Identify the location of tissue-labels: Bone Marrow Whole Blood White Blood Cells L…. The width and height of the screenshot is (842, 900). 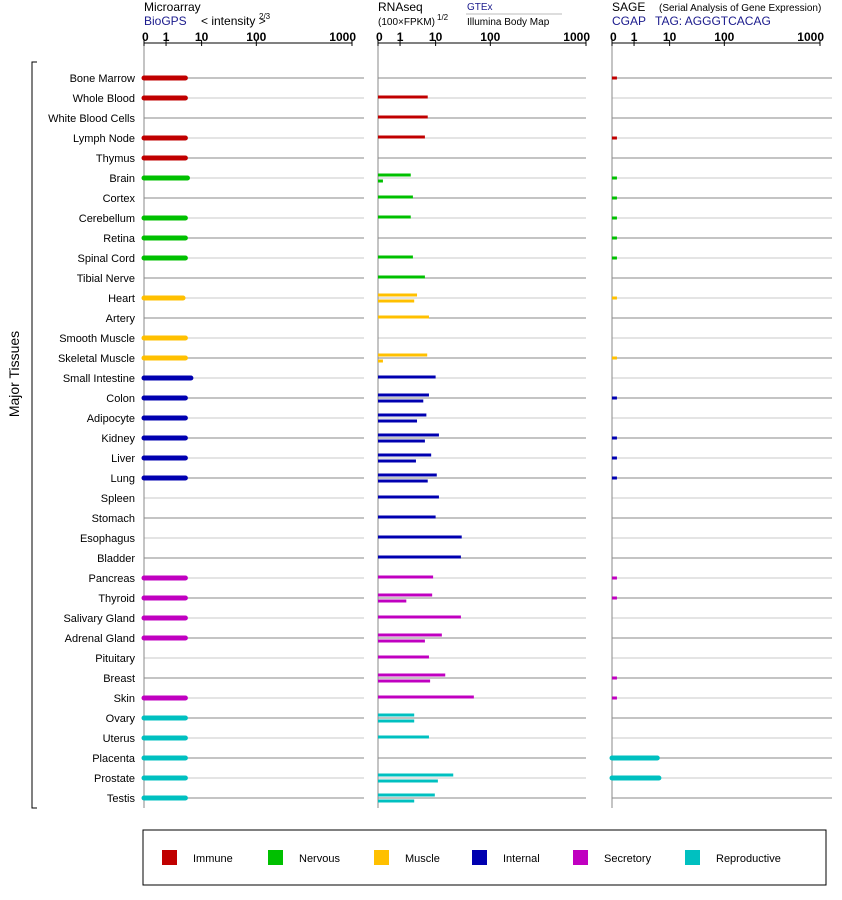
(92, 439).